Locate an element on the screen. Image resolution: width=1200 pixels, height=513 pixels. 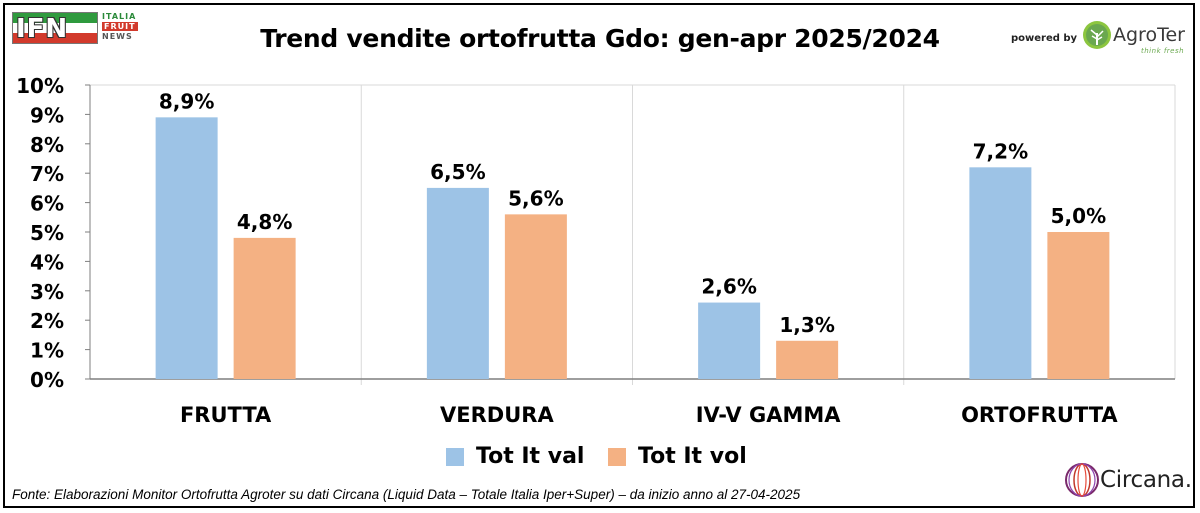
y-tick-label: 2% is located at coordinates (47, 321).